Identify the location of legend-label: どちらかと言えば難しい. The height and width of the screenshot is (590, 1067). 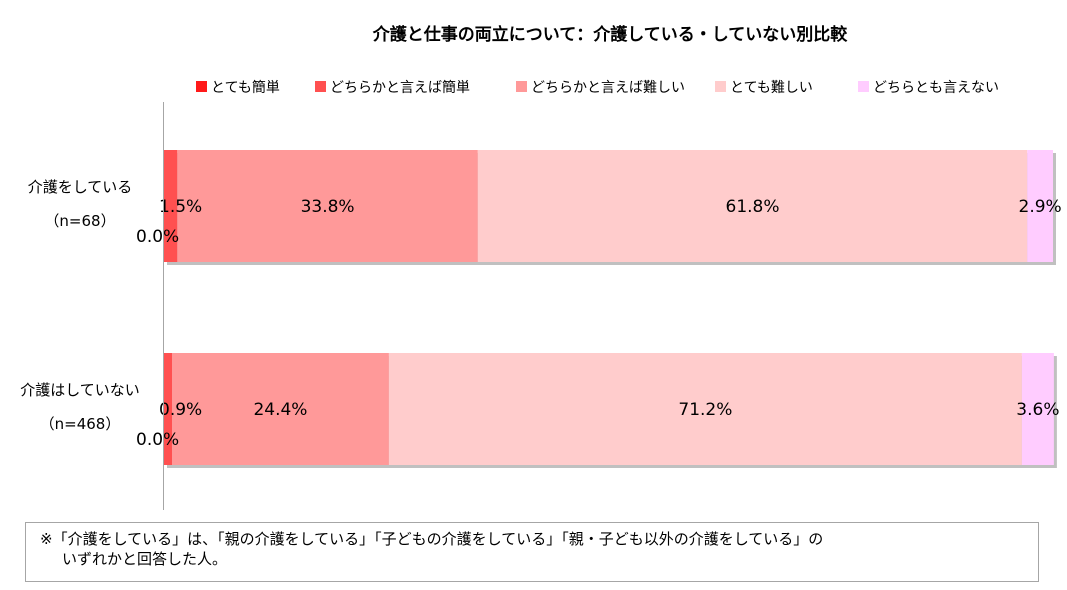
(608, 88).